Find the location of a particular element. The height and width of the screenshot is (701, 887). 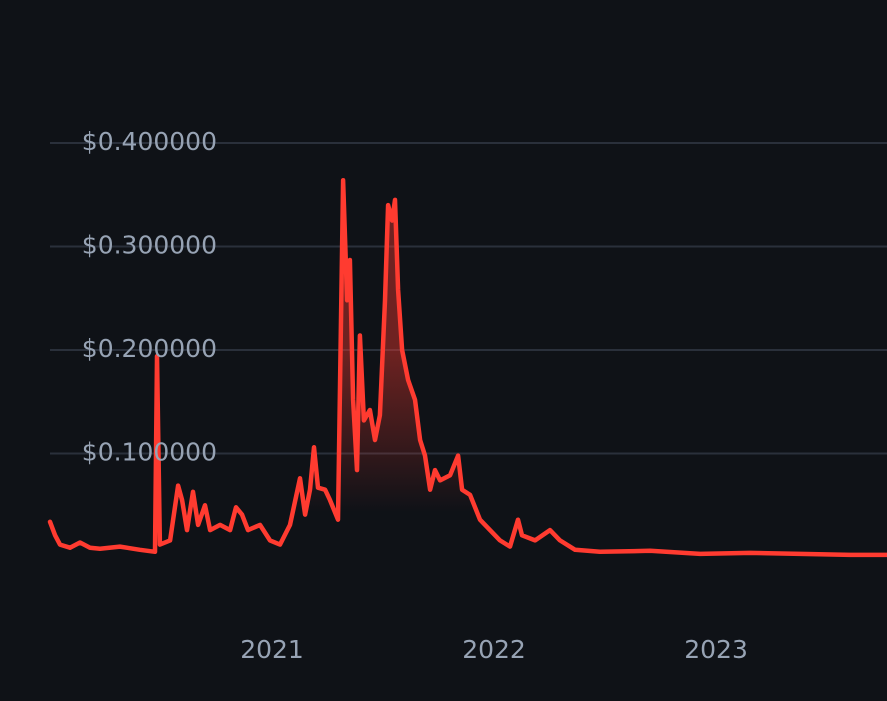

y-tick-label: $0.200000 is located at coordinates (149, 348).